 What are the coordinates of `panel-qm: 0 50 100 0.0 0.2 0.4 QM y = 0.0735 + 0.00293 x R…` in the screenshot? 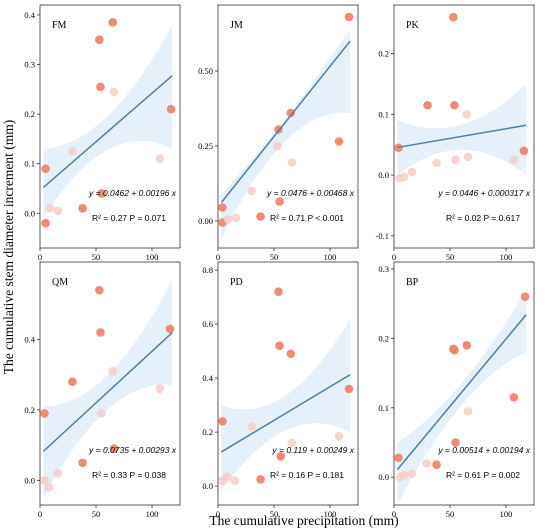 It's located at (102, 390).